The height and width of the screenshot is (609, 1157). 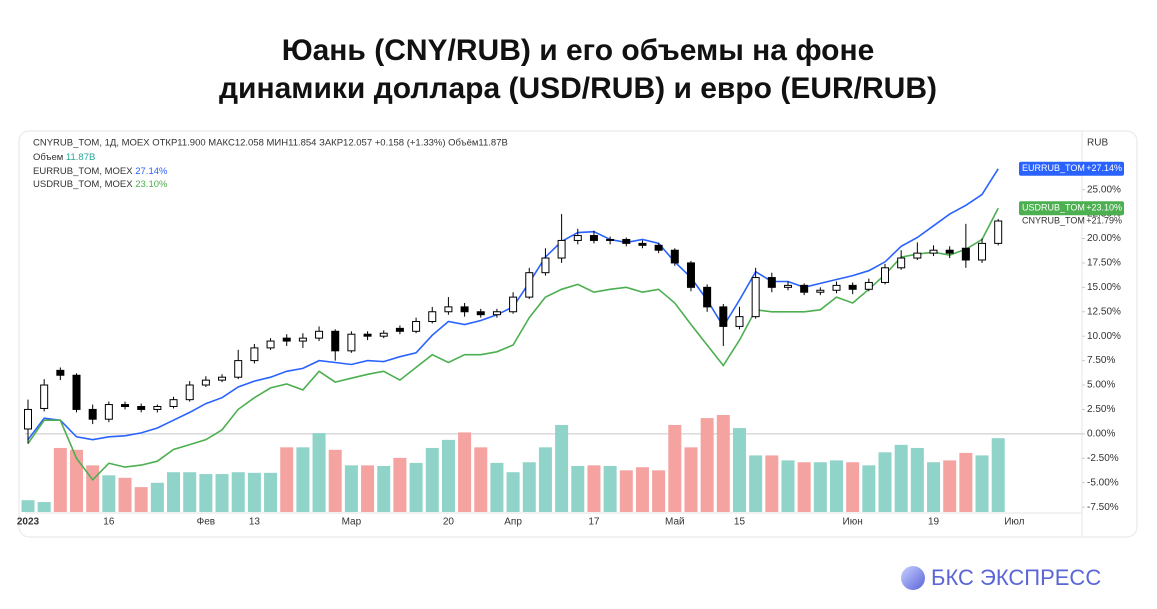 What do you see at coordinates (1104, 287) in the screenshot?
I see `y-tick-label: 15.00%` at bounding box center [1104, 287].